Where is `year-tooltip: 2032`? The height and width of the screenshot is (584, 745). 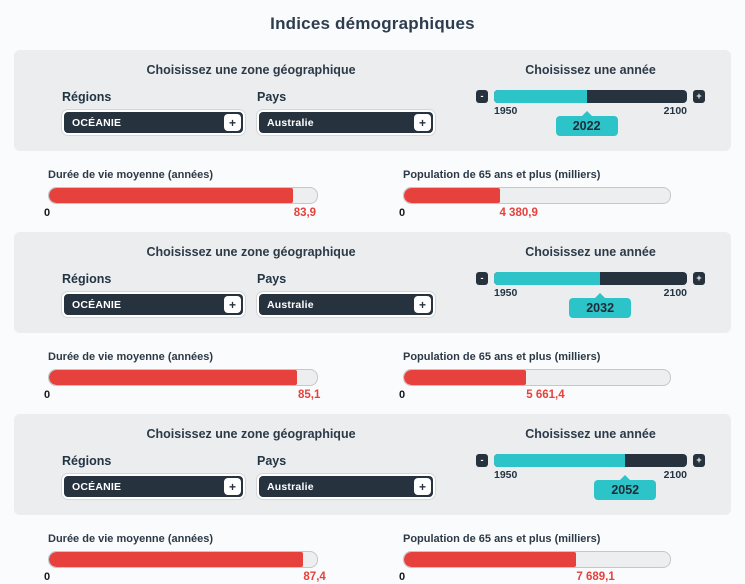
year-tooltip: 2032 is located at coordinates (600, 305).